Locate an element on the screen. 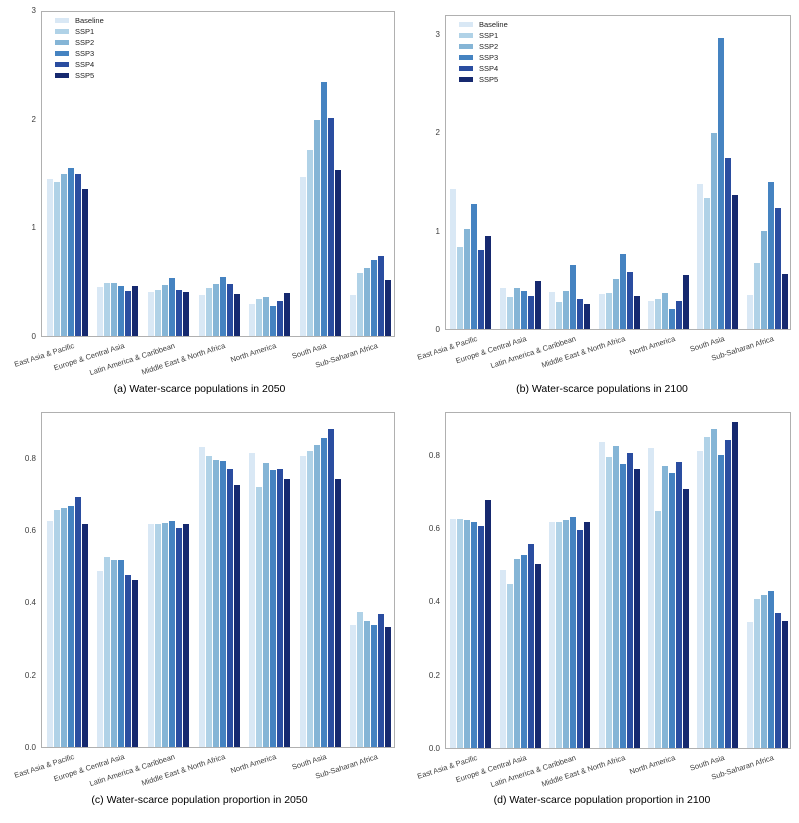  y-axis-tick-label: 0.8 is located at coordinates (30, 458).